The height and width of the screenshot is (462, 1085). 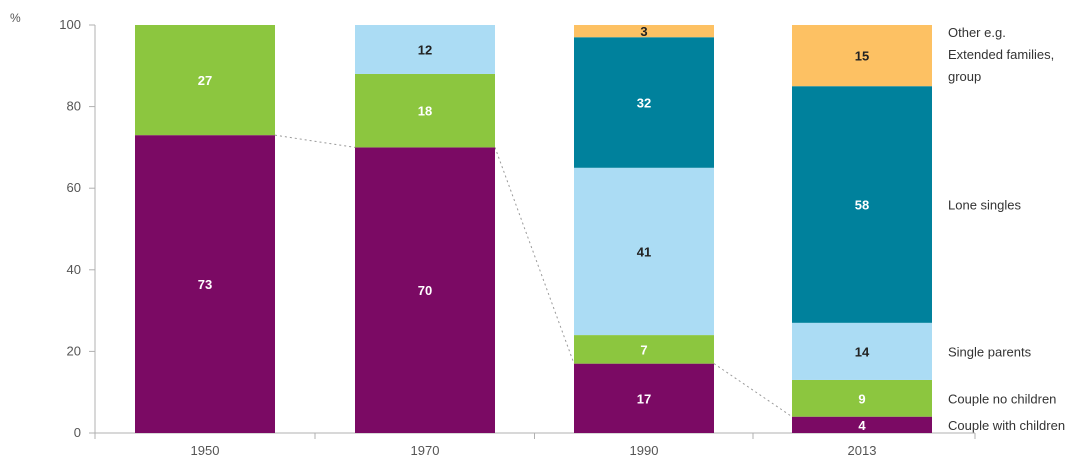 I want to click on data-label: 14, so click(x=862, y=351).